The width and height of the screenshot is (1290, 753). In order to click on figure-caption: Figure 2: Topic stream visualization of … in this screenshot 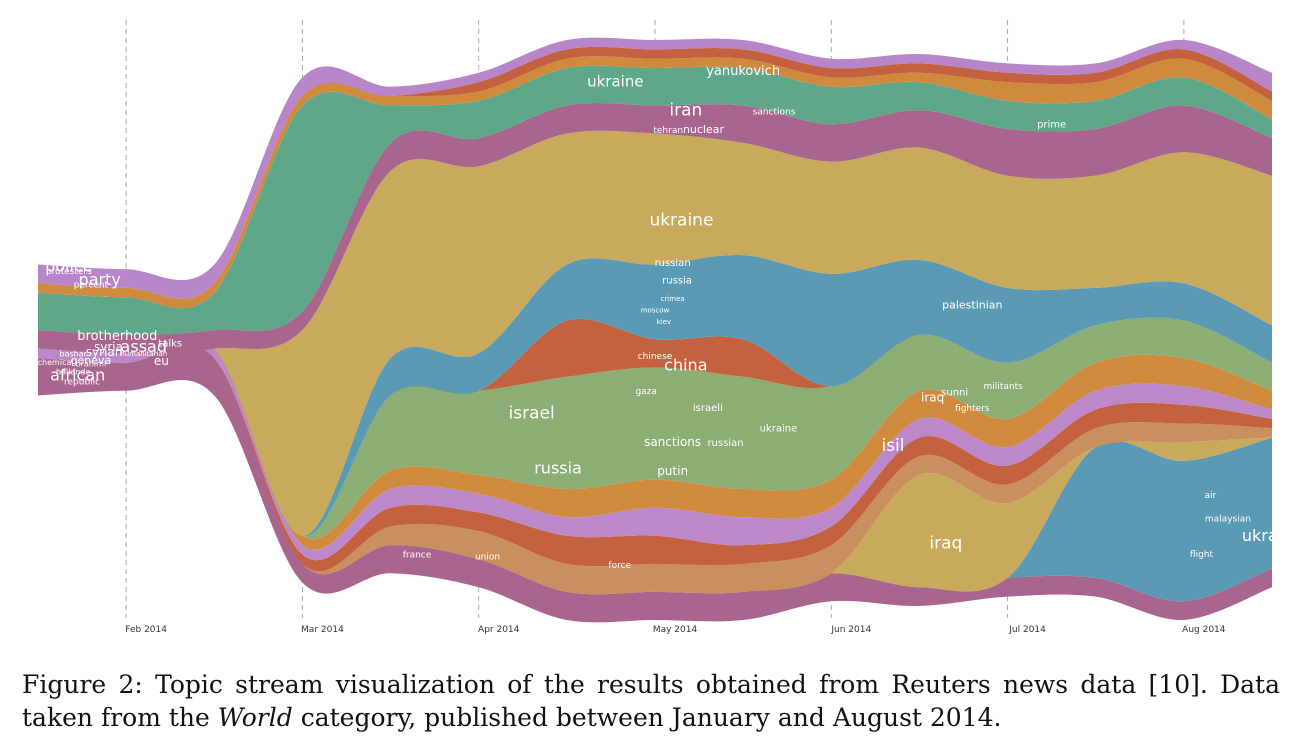, I will do `click(651, 701)`.